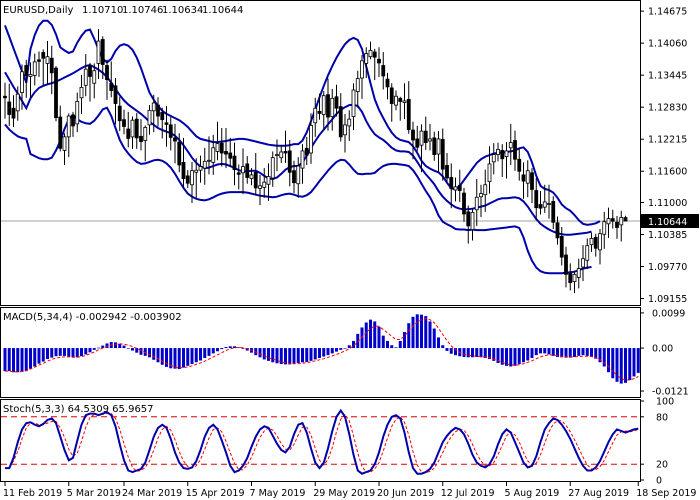 This screenshot has height=500, width=700. What do you see at coordinates (667, 172) in the screenshot?
I see `price-tick-label: 1.11600` at bounding box center [667, 172].